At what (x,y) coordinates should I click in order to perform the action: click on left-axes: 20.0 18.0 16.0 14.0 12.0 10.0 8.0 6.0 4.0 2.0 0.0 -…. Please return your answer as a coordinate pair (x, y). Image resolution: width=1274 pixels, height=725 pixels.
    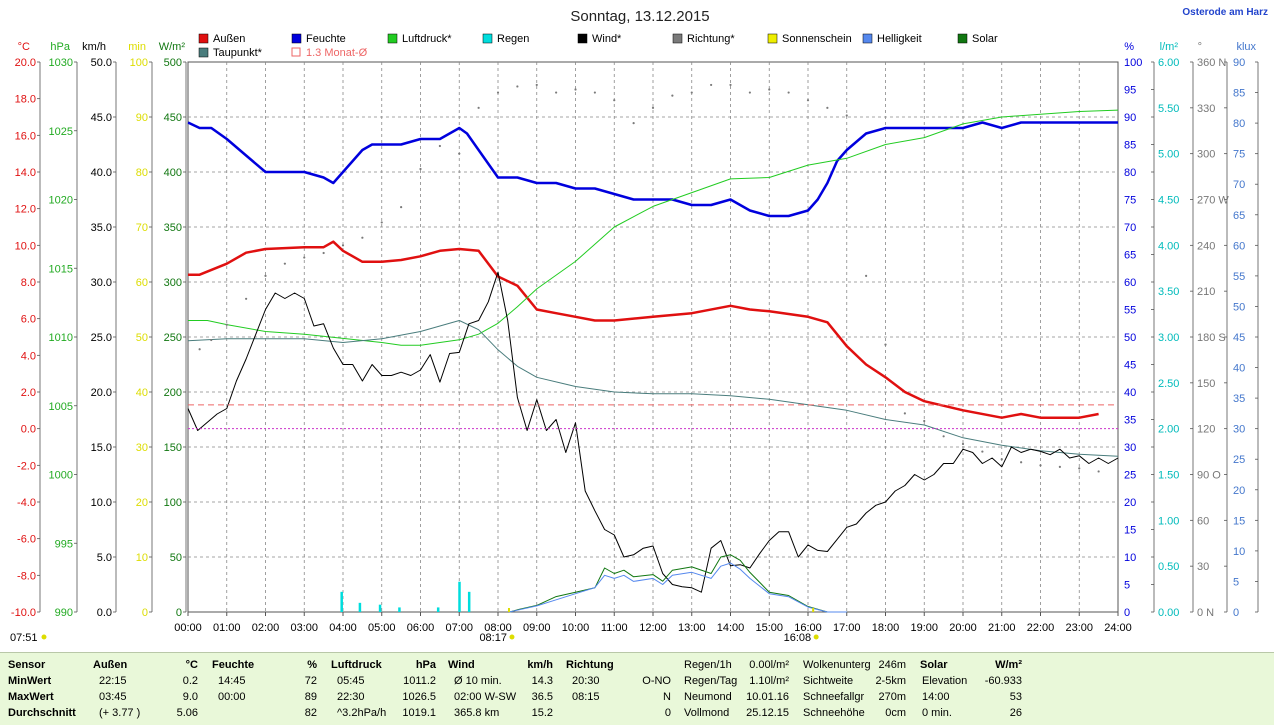
    Looking at the image, I should click on (99, 338).